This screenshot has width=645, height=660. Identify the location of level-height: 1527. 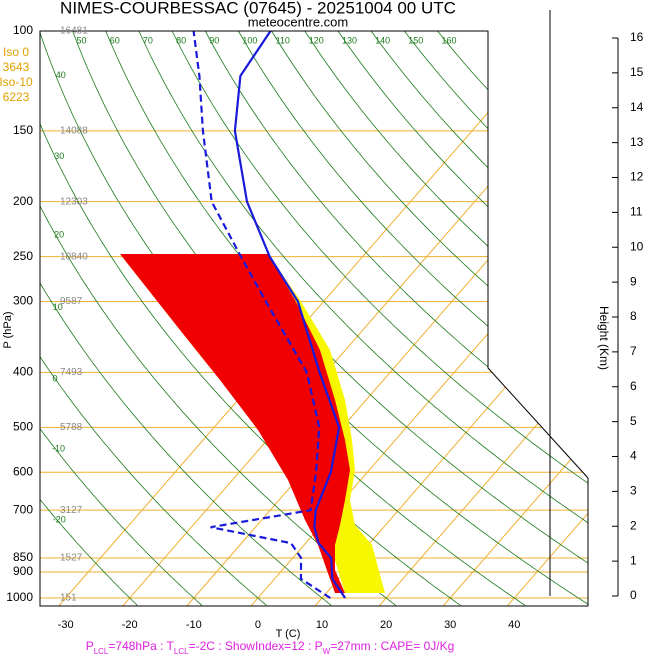
(71, 558).